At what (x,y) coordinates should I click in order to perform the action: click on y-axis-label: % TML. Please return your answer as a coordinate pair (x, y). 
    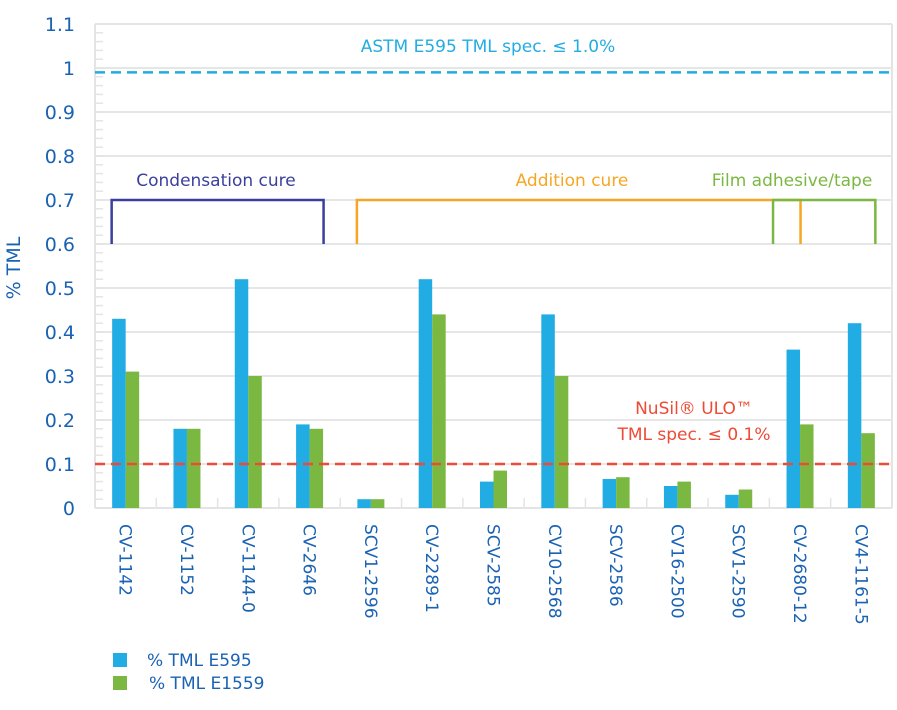
    Looking at the image, I should click on (14, 267).